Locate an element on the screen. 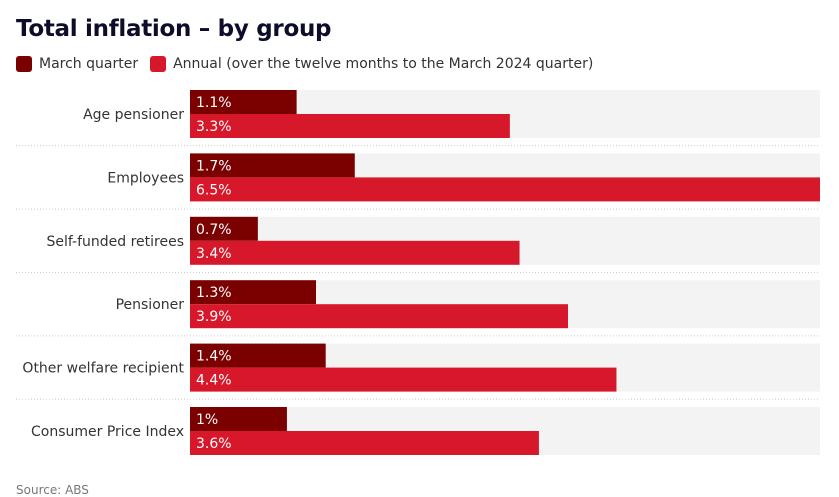  chart-title: Total inflation – by group is located at coordinates (174, 29).